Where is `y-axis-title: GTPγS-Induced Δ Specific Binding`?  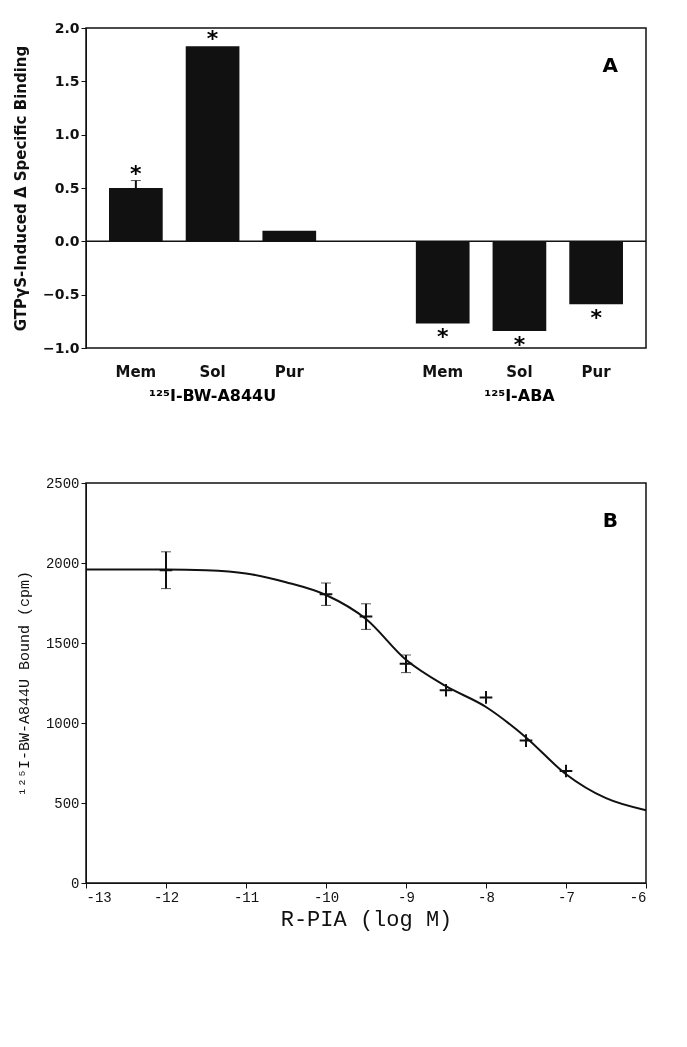
y-axis-title: GTPγS-Induced Δ Specific Binding is located at coordinates (20, 188).